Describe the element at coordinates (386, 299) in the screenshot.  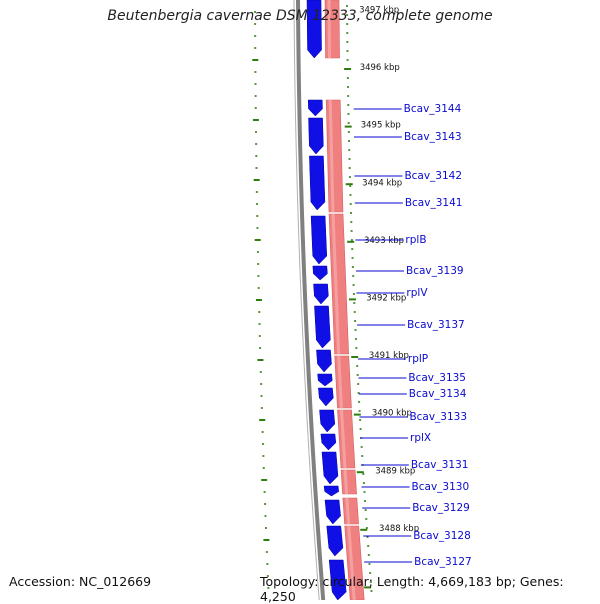
I see `scale-label: 3492 kbp` at that location.